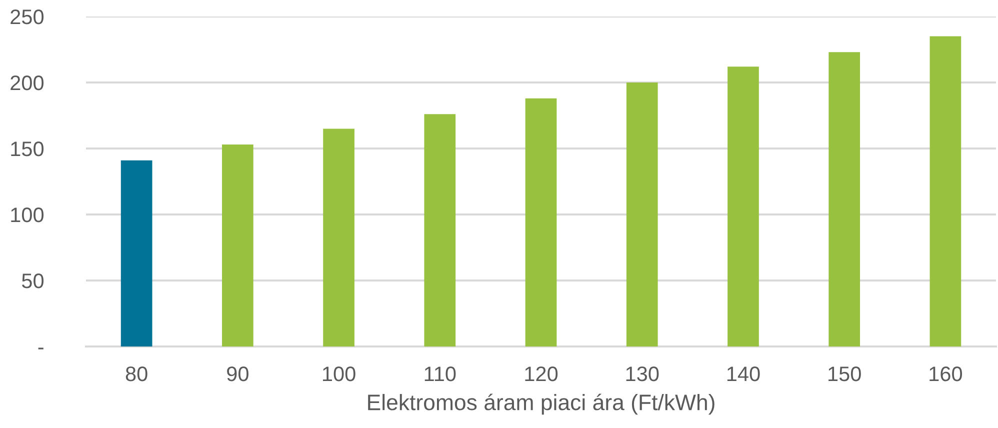 Image resolution: width=998 pixels, height=428 pixels. I want to click on x-tick-label: 140, so click(743, 374).